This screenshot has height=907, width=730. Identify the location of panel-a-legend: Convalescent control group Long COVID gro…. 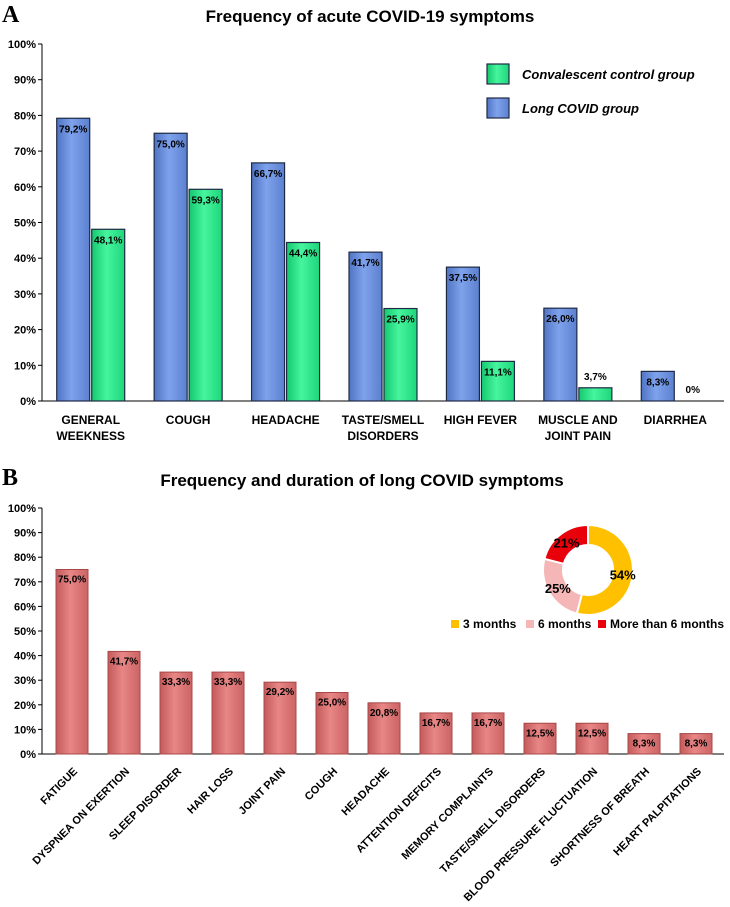
(590, 91).